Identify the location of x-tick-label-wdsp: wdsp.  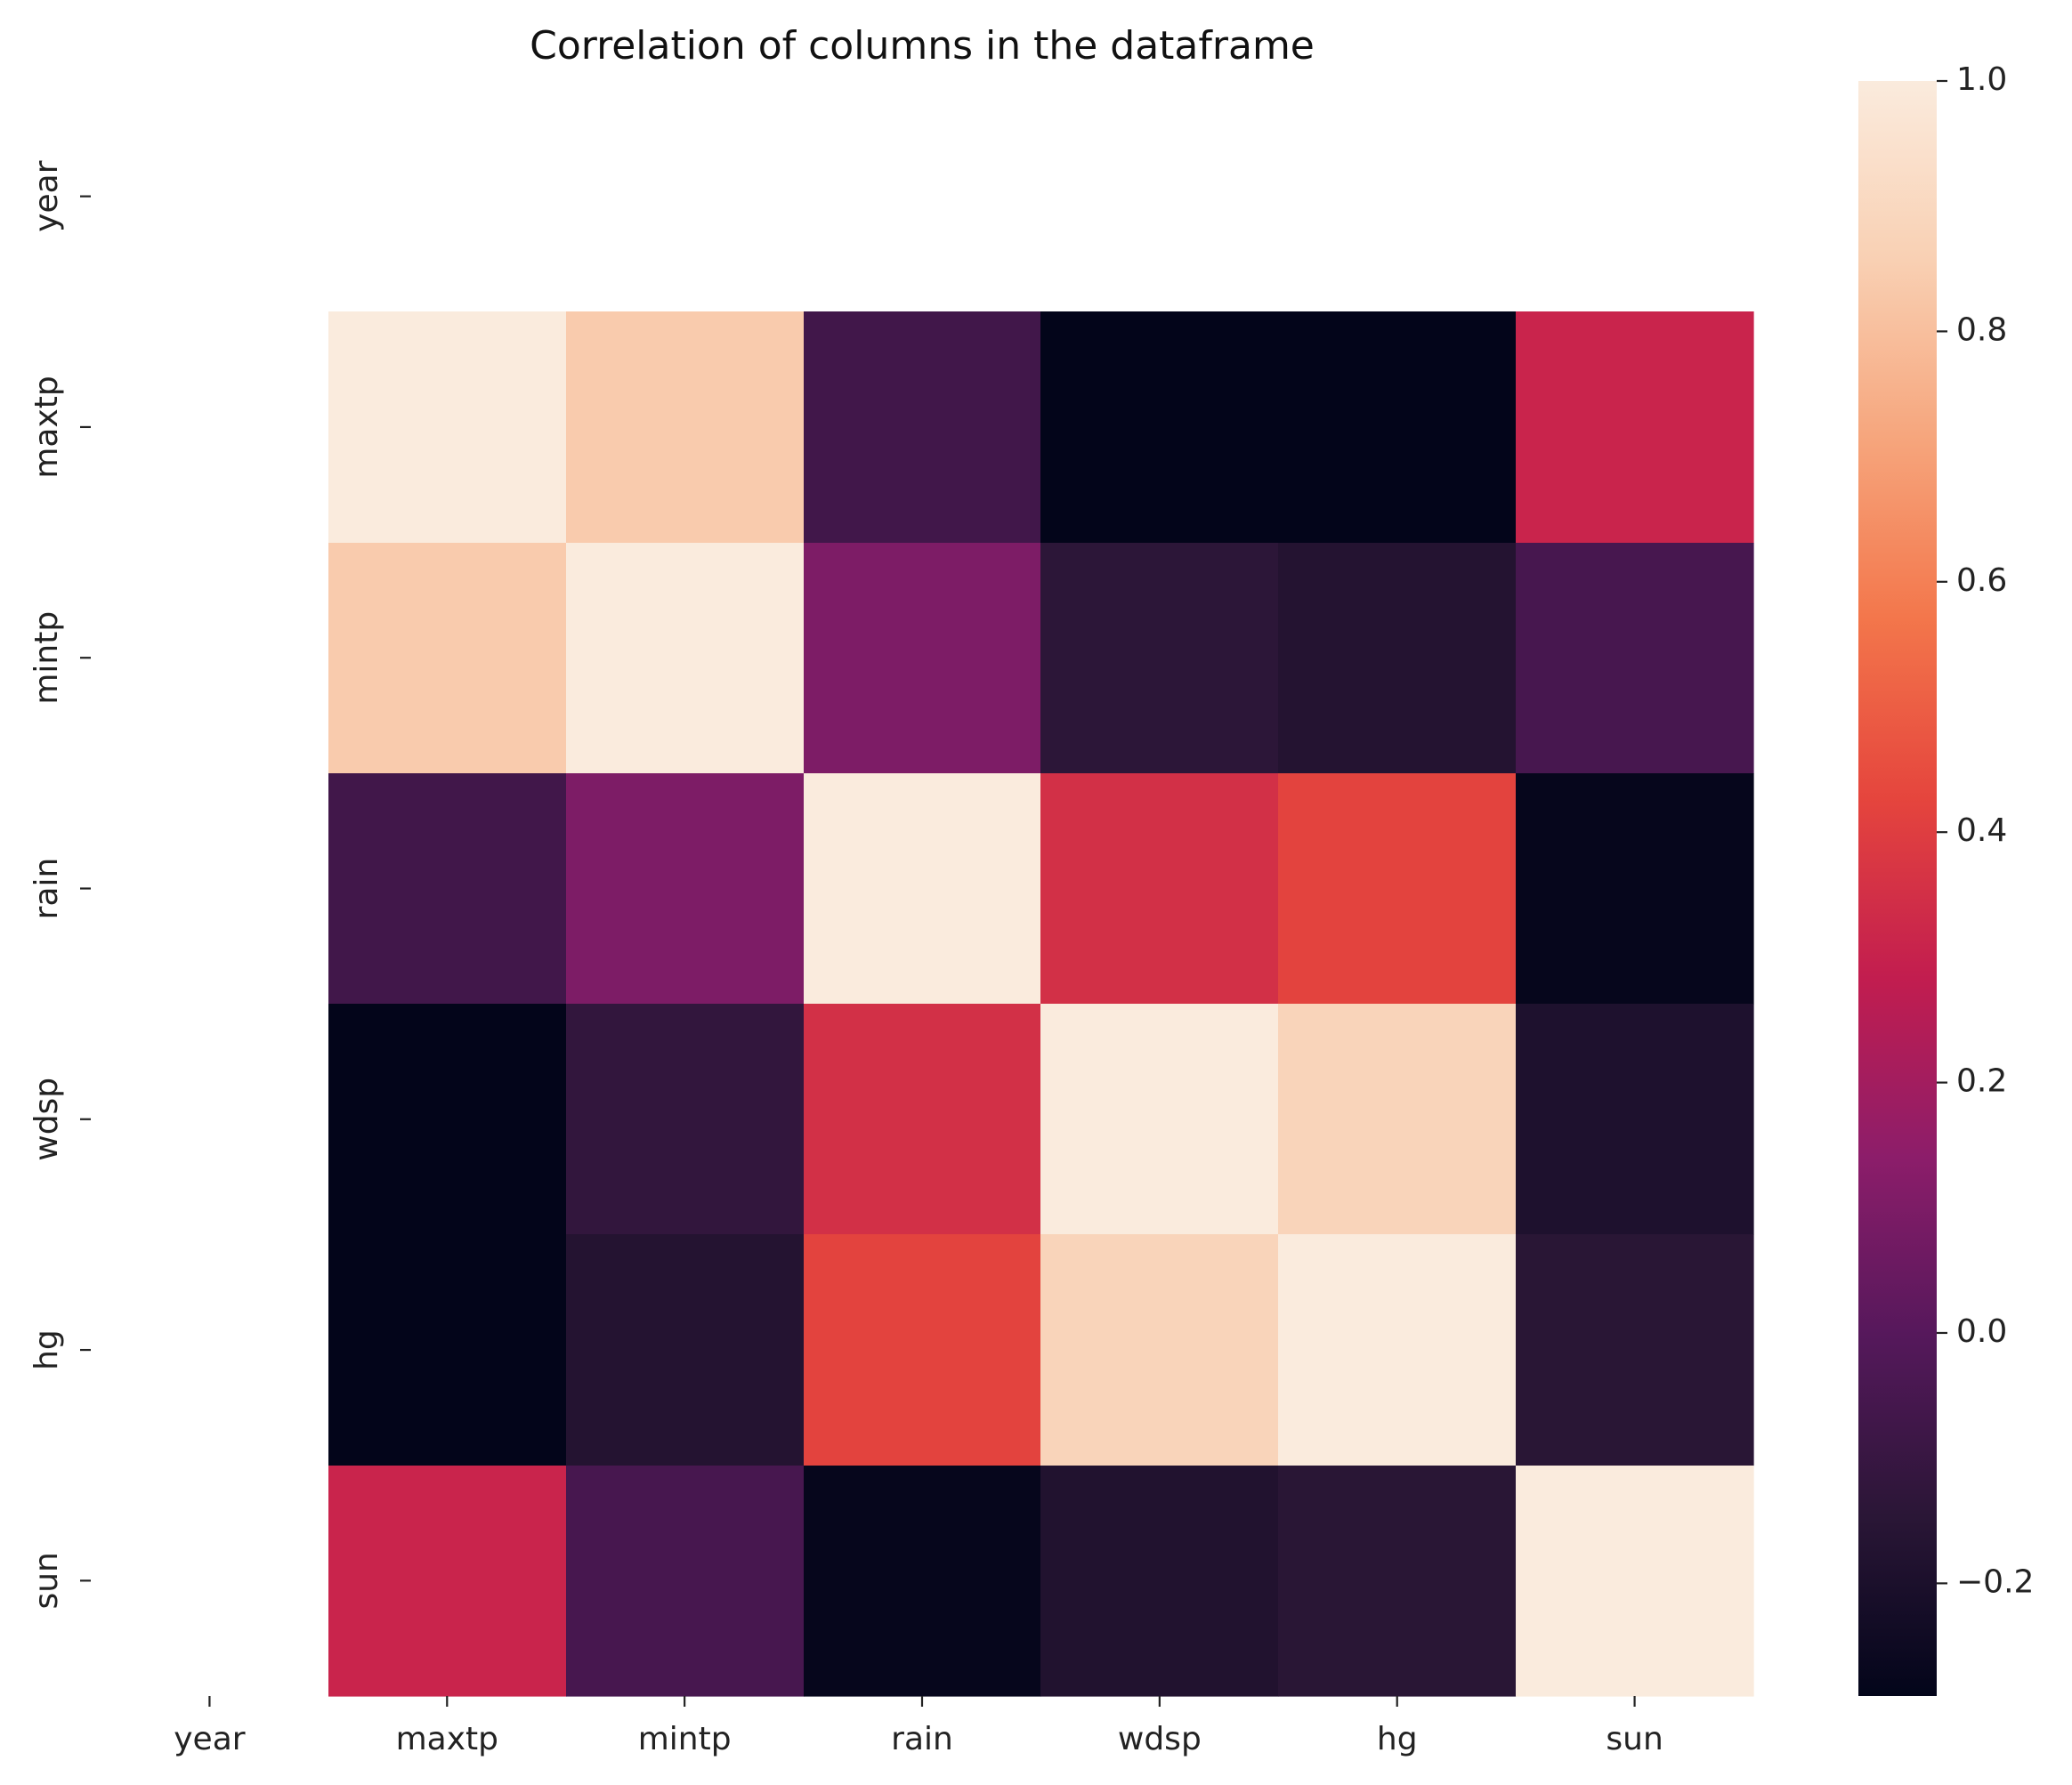
(1160, 1739).